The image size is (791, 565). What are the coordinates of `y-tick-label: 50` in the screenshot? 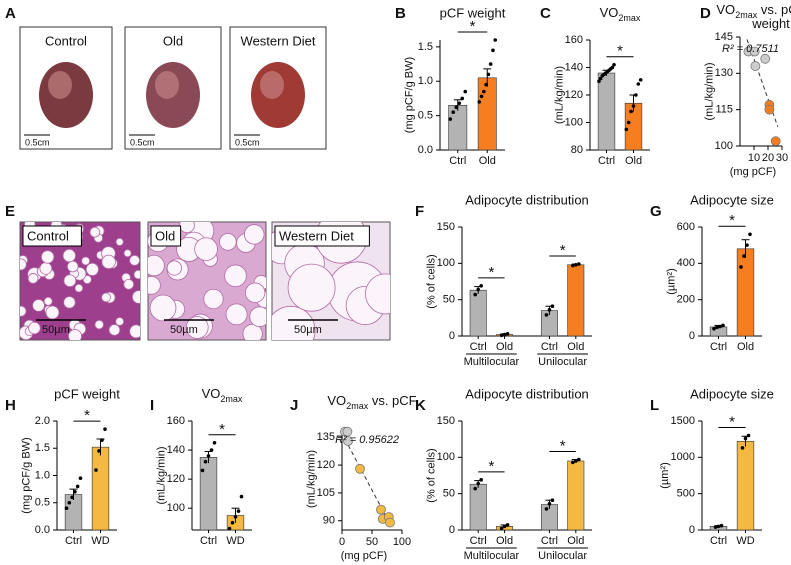 It's located at (449, 494).